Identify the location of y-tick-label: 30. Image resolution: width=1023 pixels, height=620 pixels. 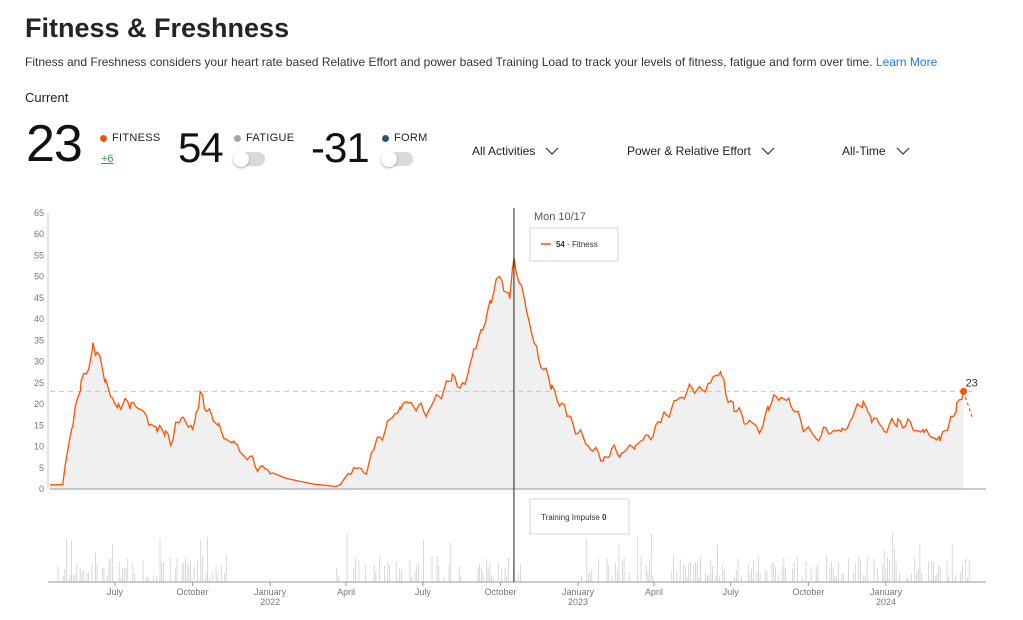
(39, 362).